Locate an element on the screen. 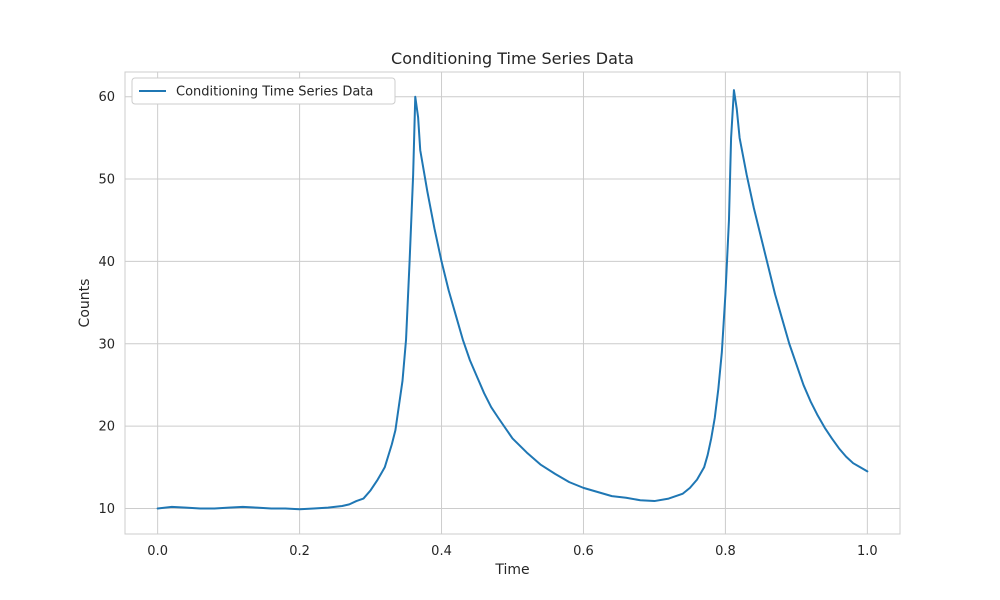 Image resolution: width=1000 pixels, height=600 pixels. y-axis-label: Counts is located at coordinates (85, 303).